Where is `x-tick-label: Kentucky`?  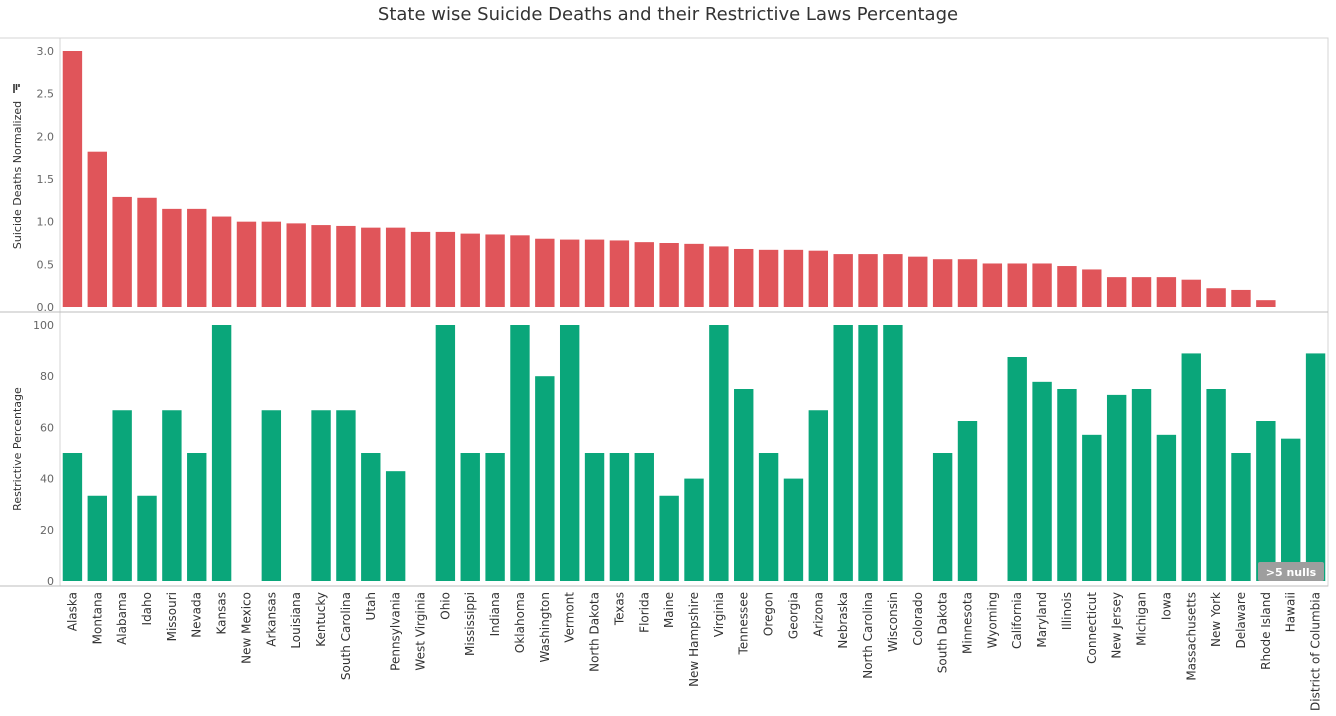 x-tick-label: Kentucky is located at coordinates (321, 619).